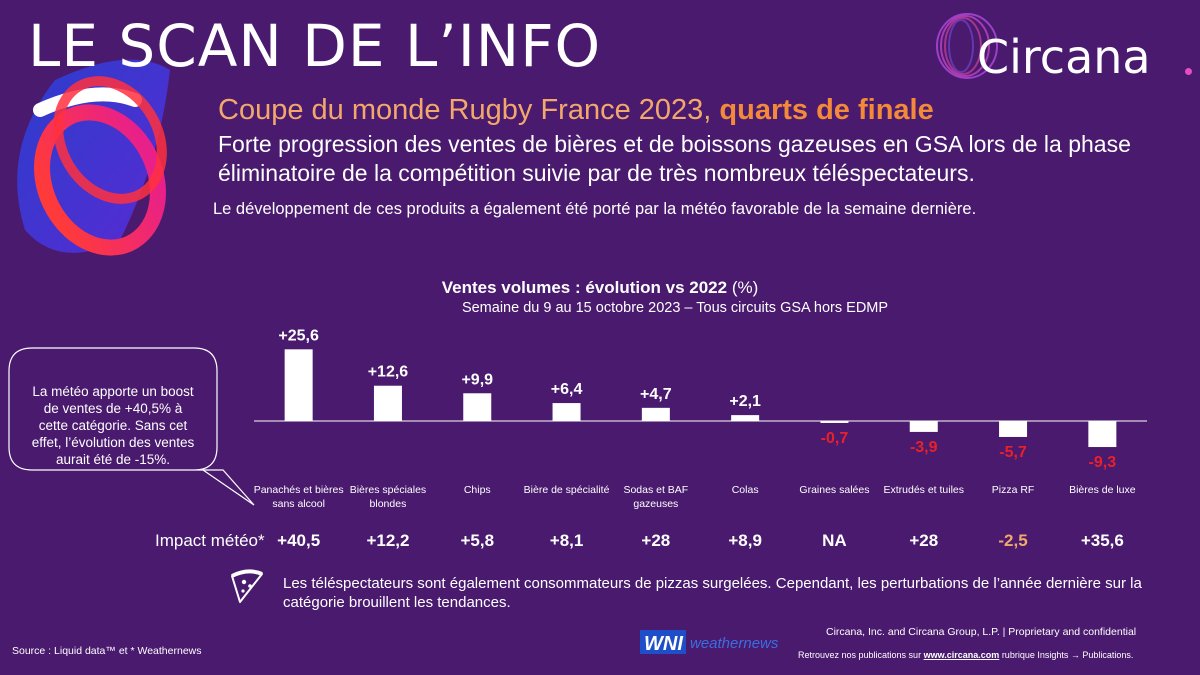 Image resolution: width=1200 pixels, height=675 pixels. What do you see at coordinates (247, 586) in the screenshot?
I see `pizza-icon` at bounding box center [247, 586].